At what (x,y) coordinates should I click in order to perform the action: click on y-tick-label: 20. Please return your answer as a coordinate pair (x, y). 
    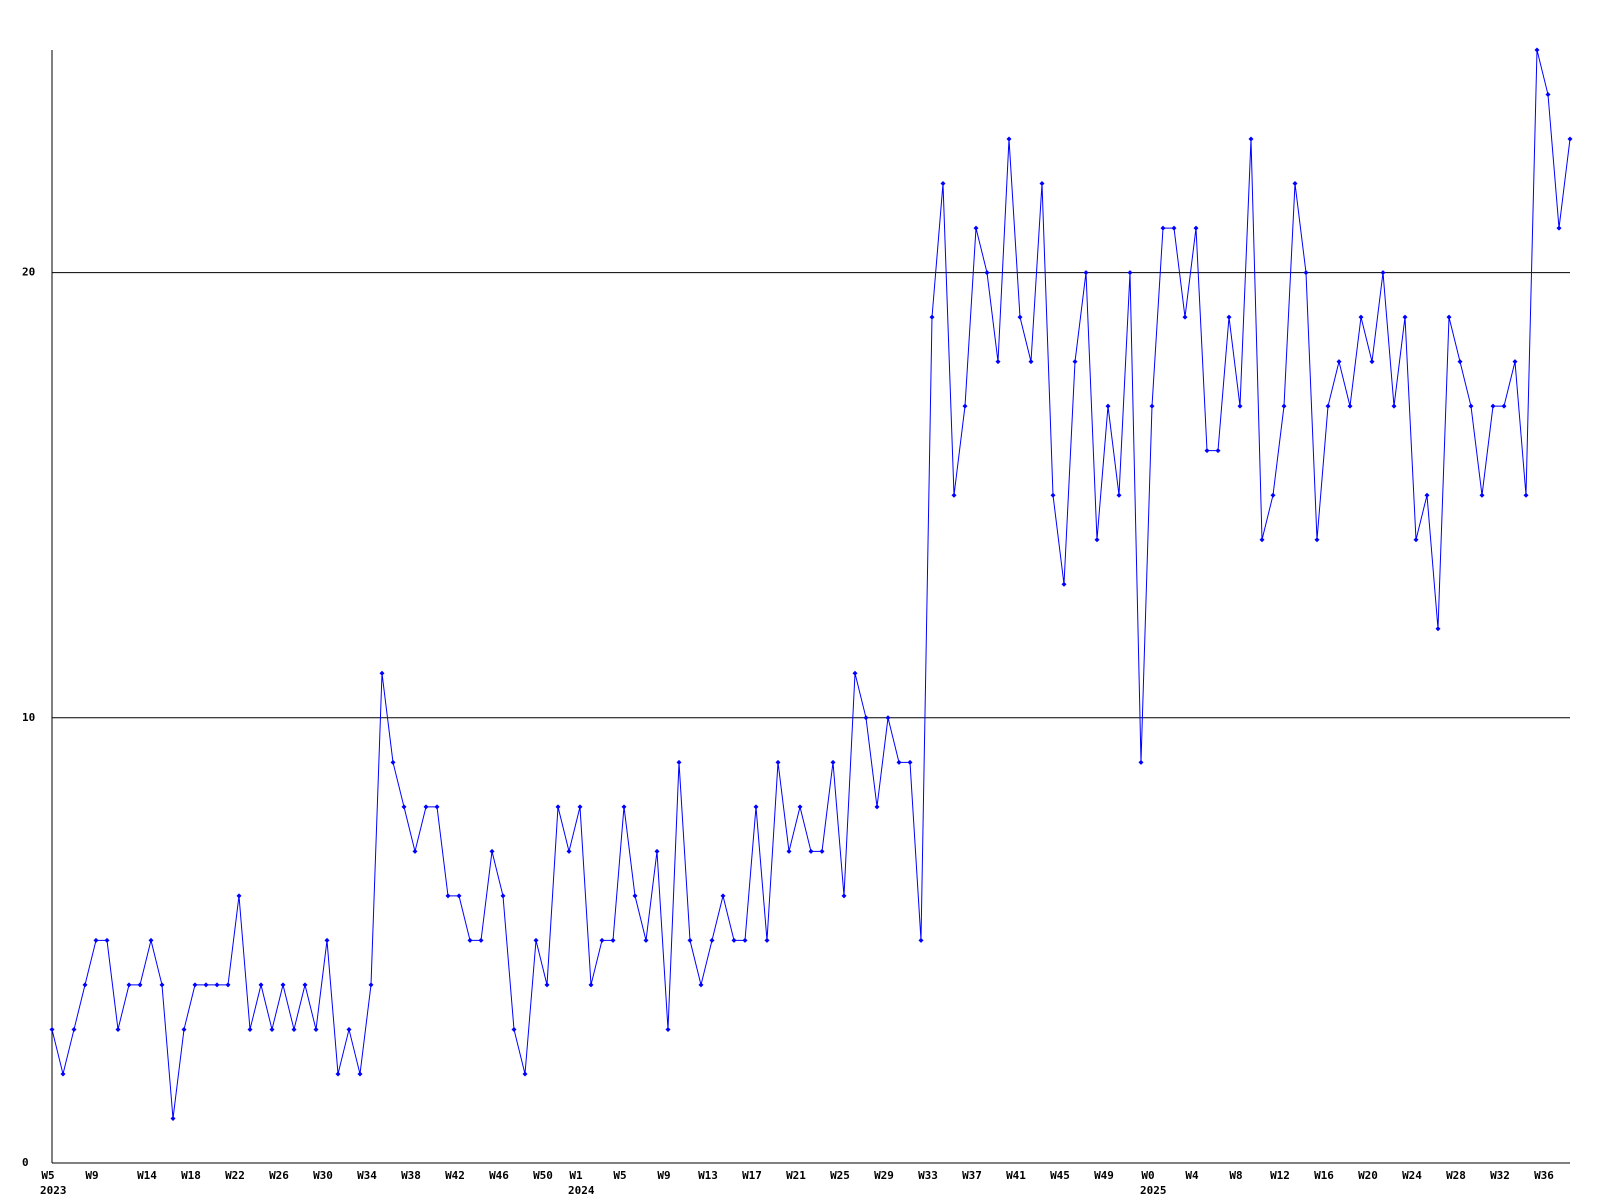
    Looking at the image, I should click on (28, 272).